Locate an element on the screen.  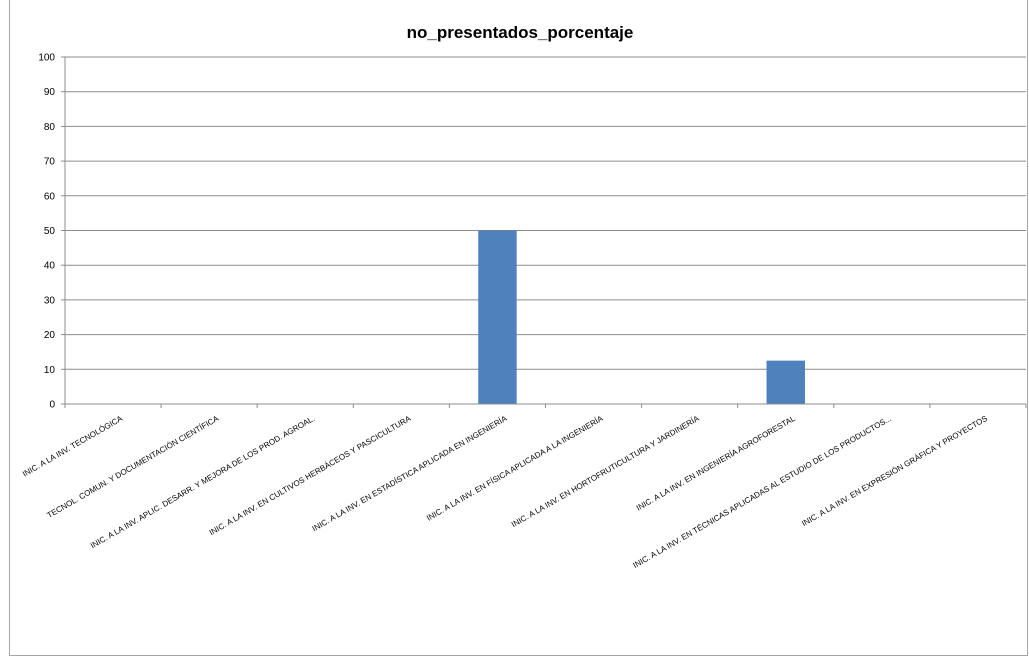
y-tick-label: 60 is located at coordinates (50, 196).